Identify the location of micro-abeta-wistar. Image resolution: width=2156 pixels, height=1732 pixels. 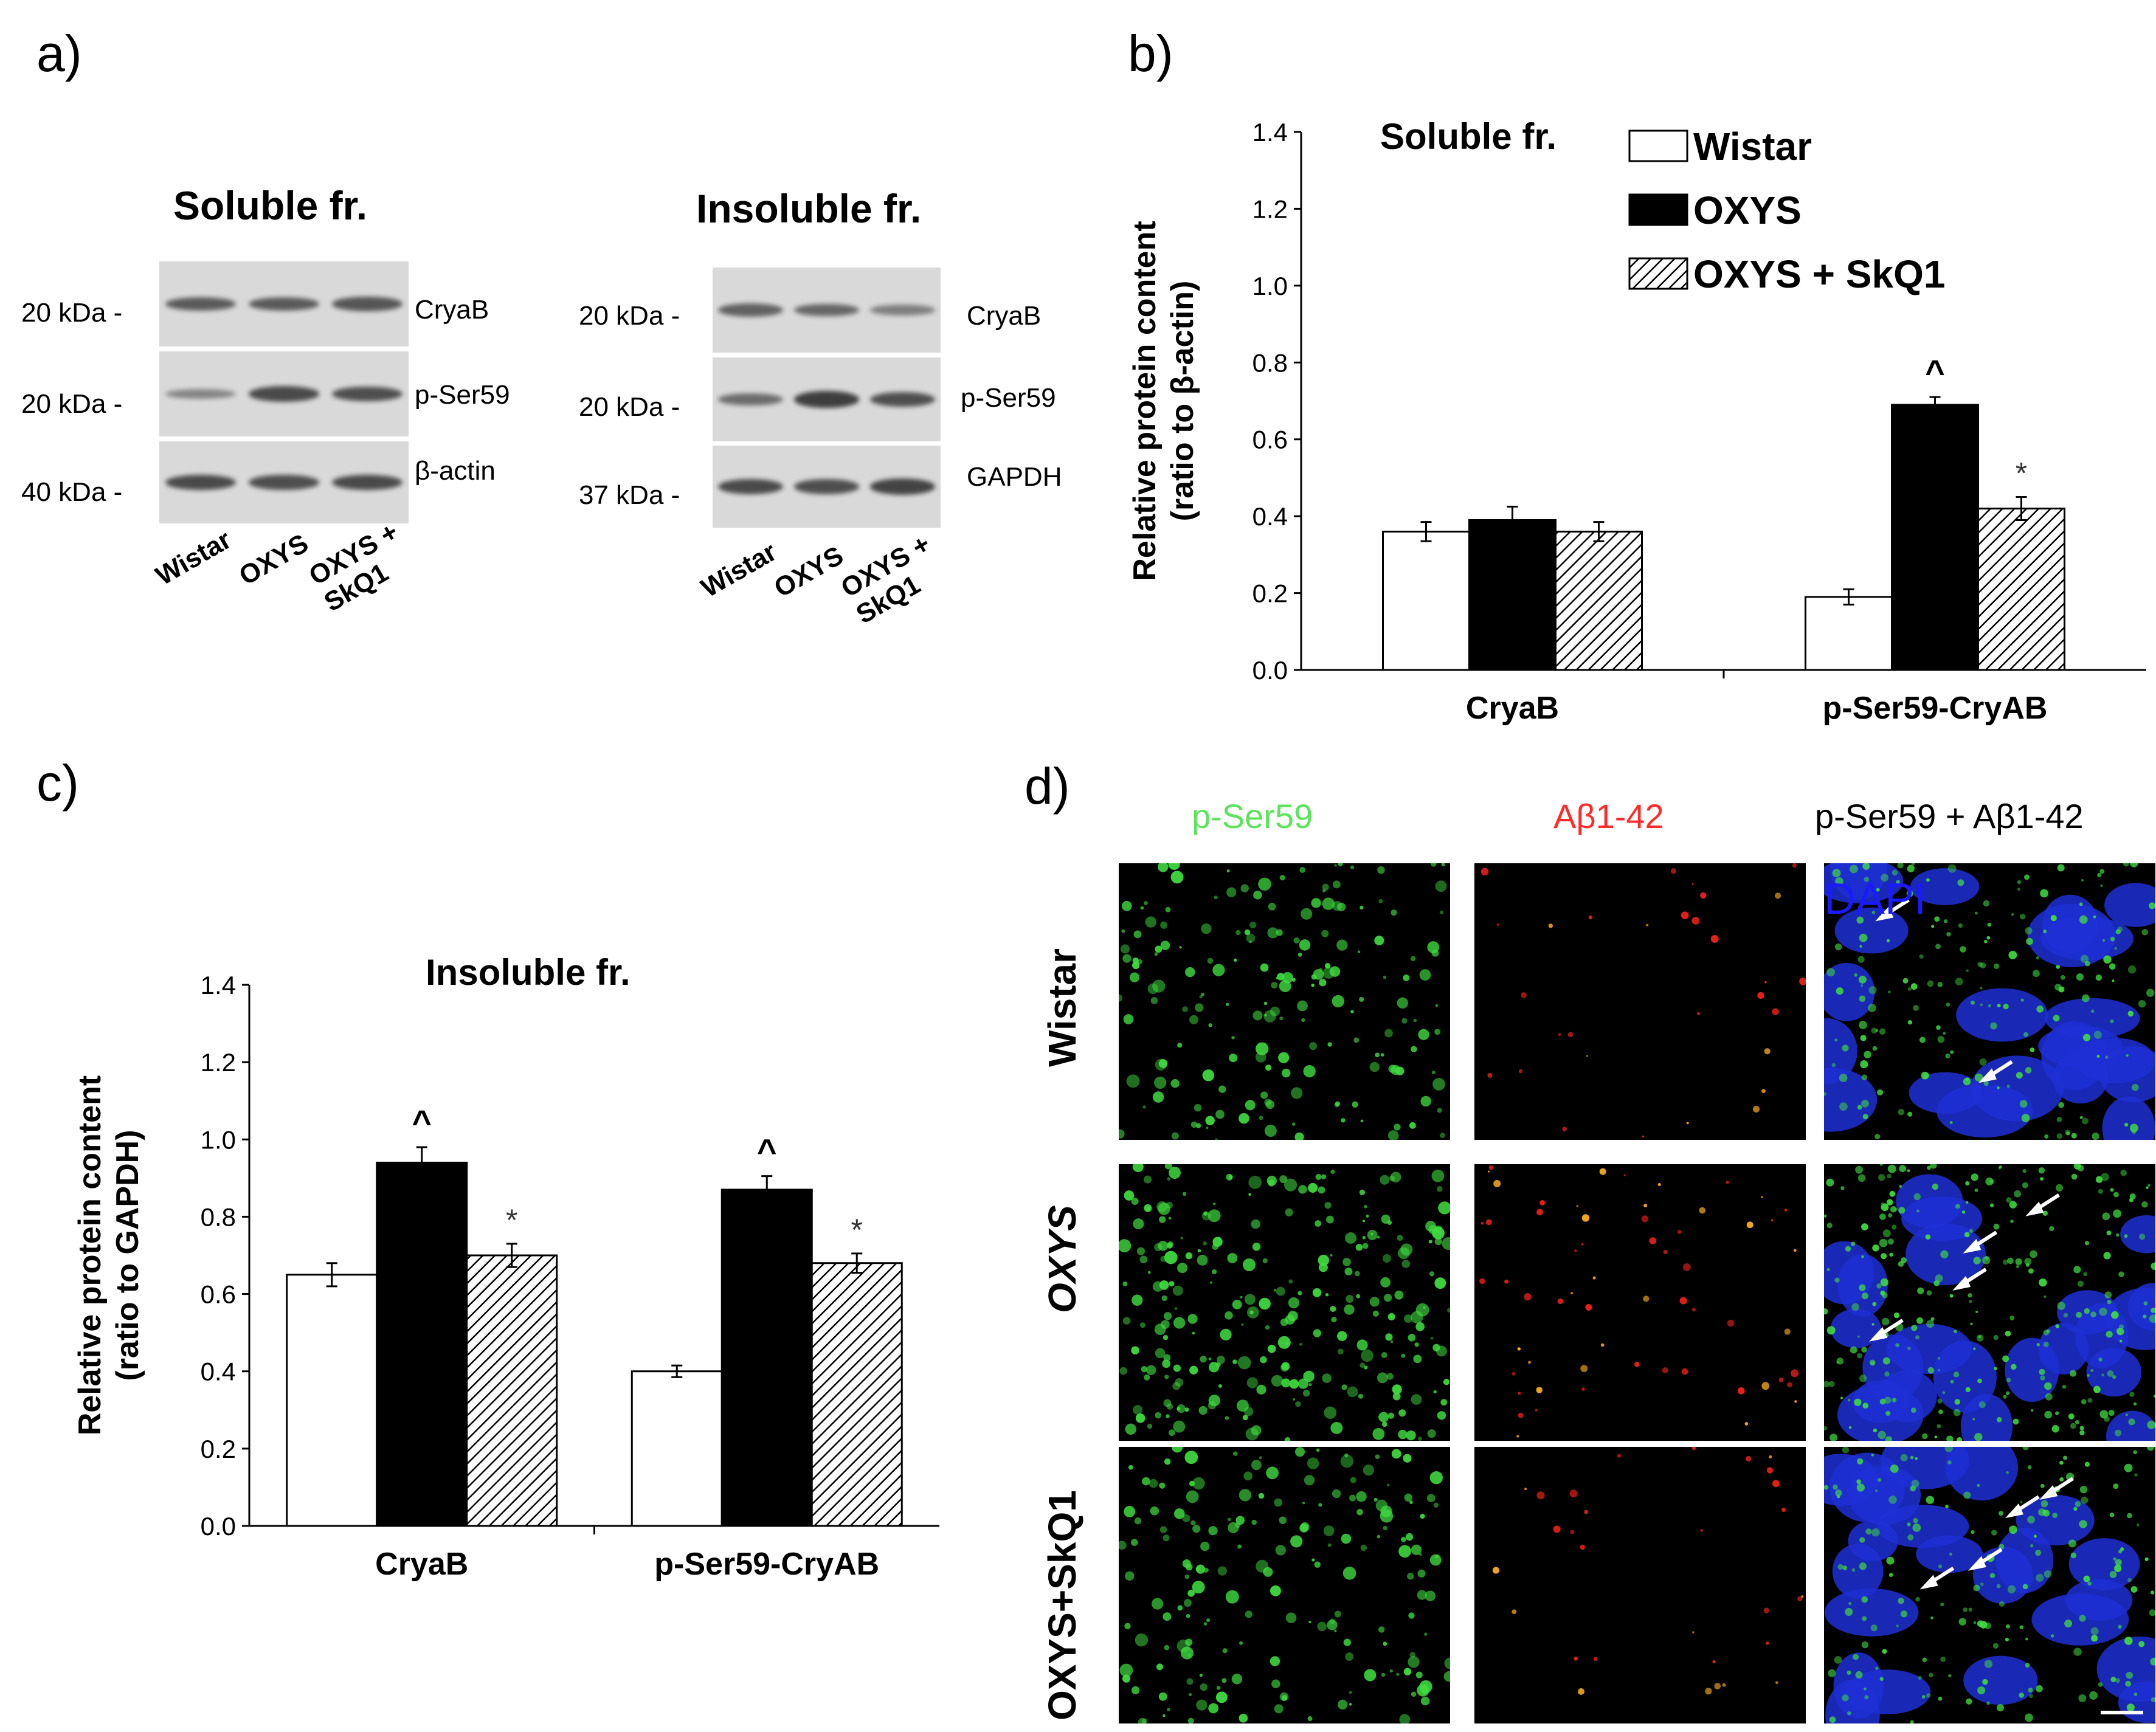
(1640, 1002).